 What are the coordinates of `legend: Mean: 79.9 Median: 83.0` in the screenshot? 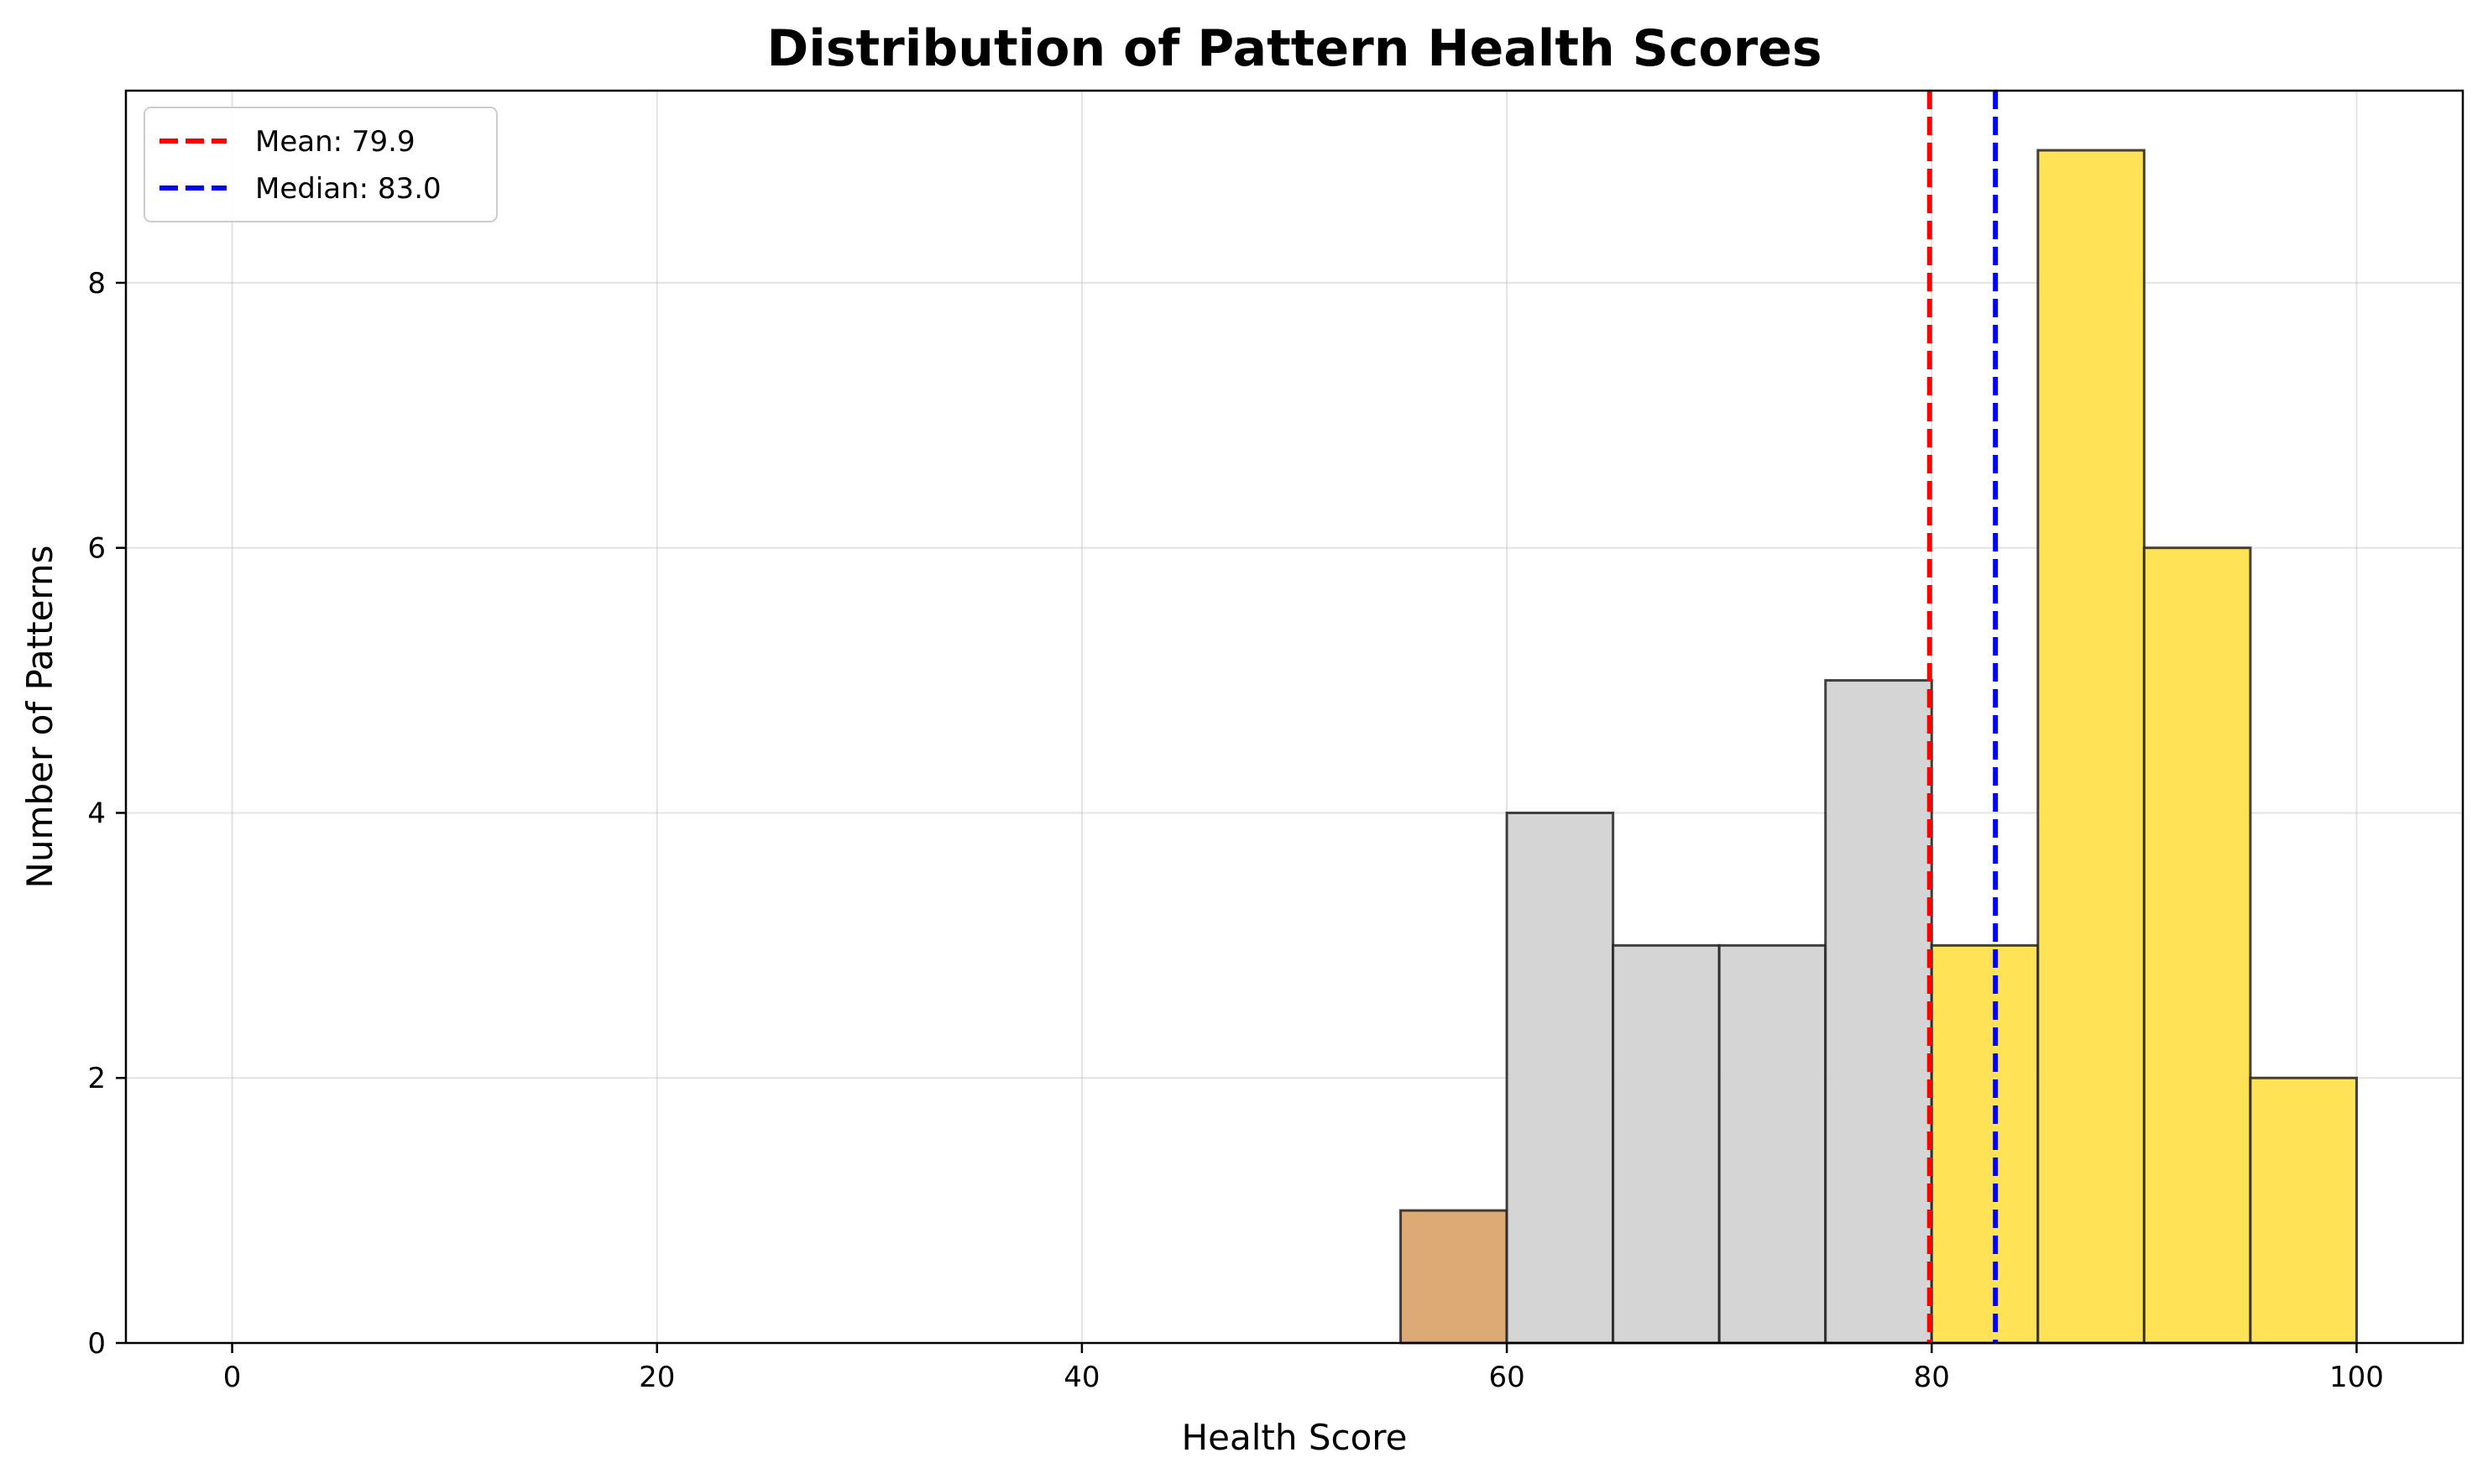 It's located at (321, 164).